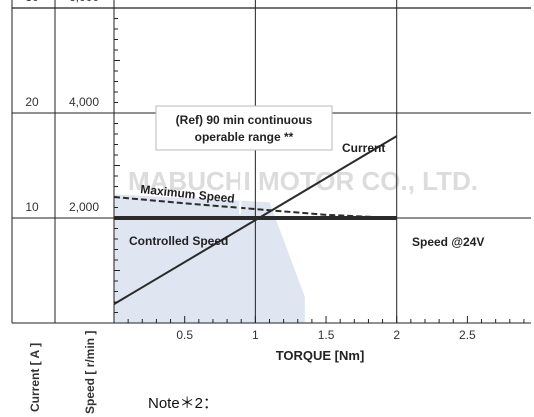 The image size is (534, 417). I want to click on current-tick-label: 20, so click(32, 102).